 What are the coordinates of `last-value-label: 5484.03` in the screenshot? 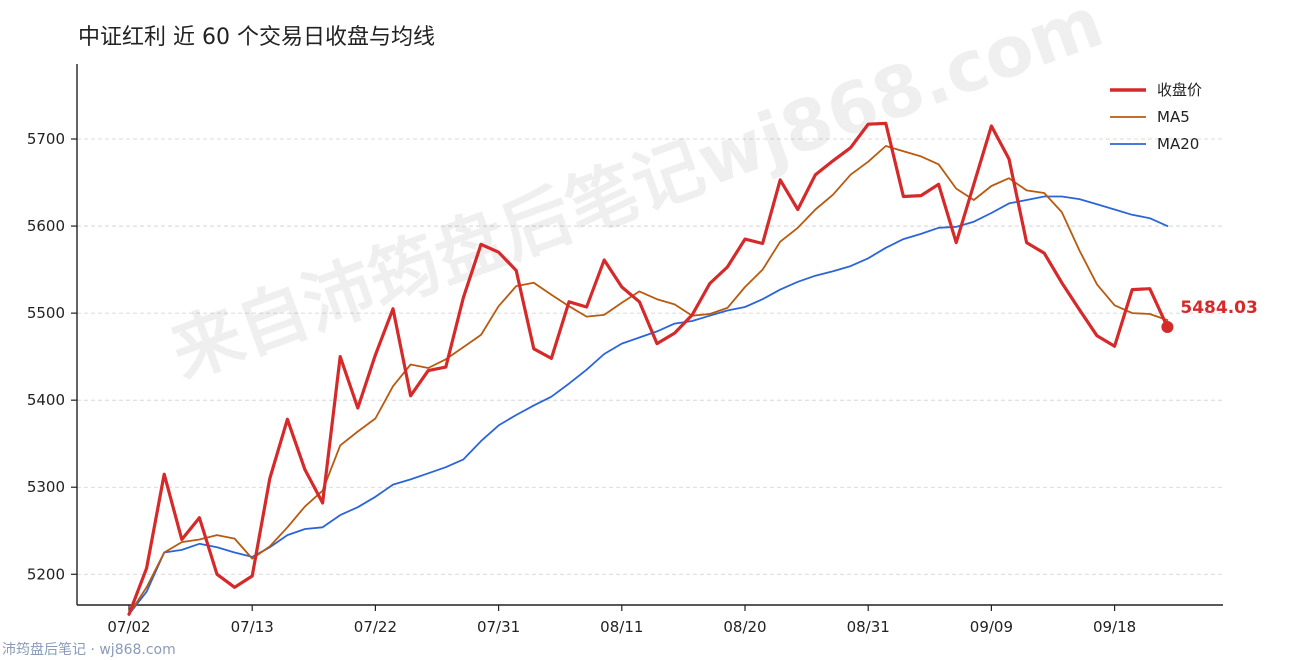 It's located at (1218, 308).